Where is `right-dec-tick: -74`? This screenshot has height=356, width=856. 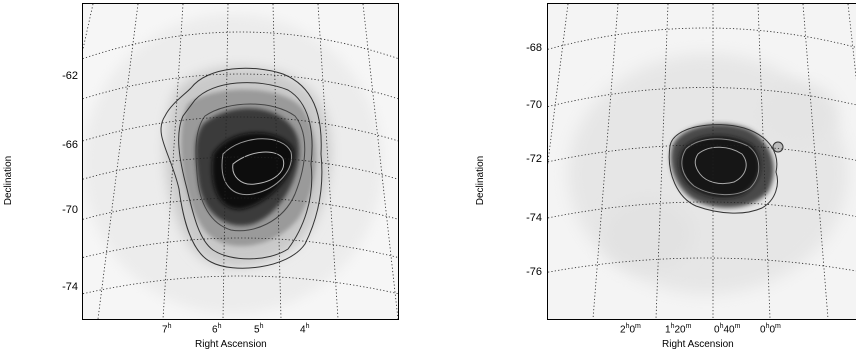 right-dec-tick: -74 is located at coordinates (534, 218).